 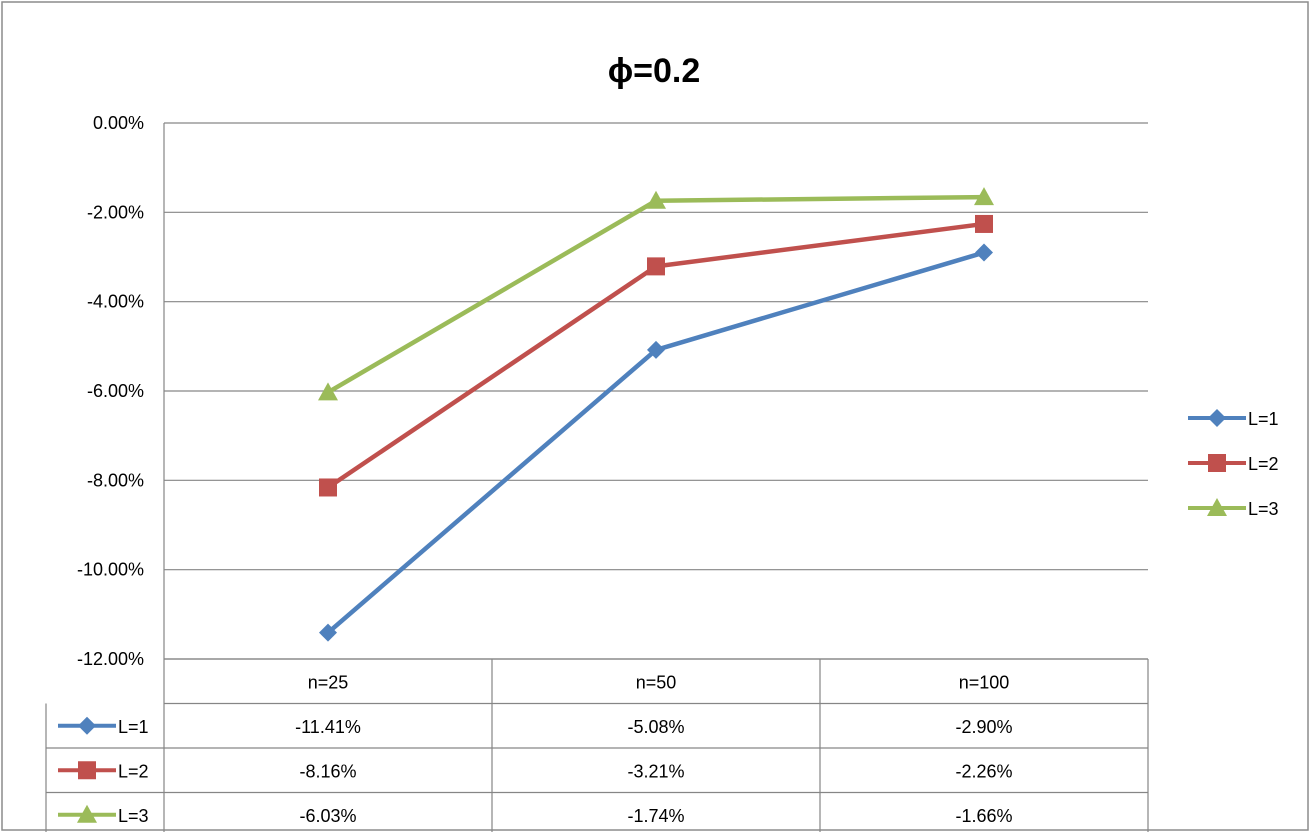 I want to click on table-series-name: L=2, so click(x=133, y=771).